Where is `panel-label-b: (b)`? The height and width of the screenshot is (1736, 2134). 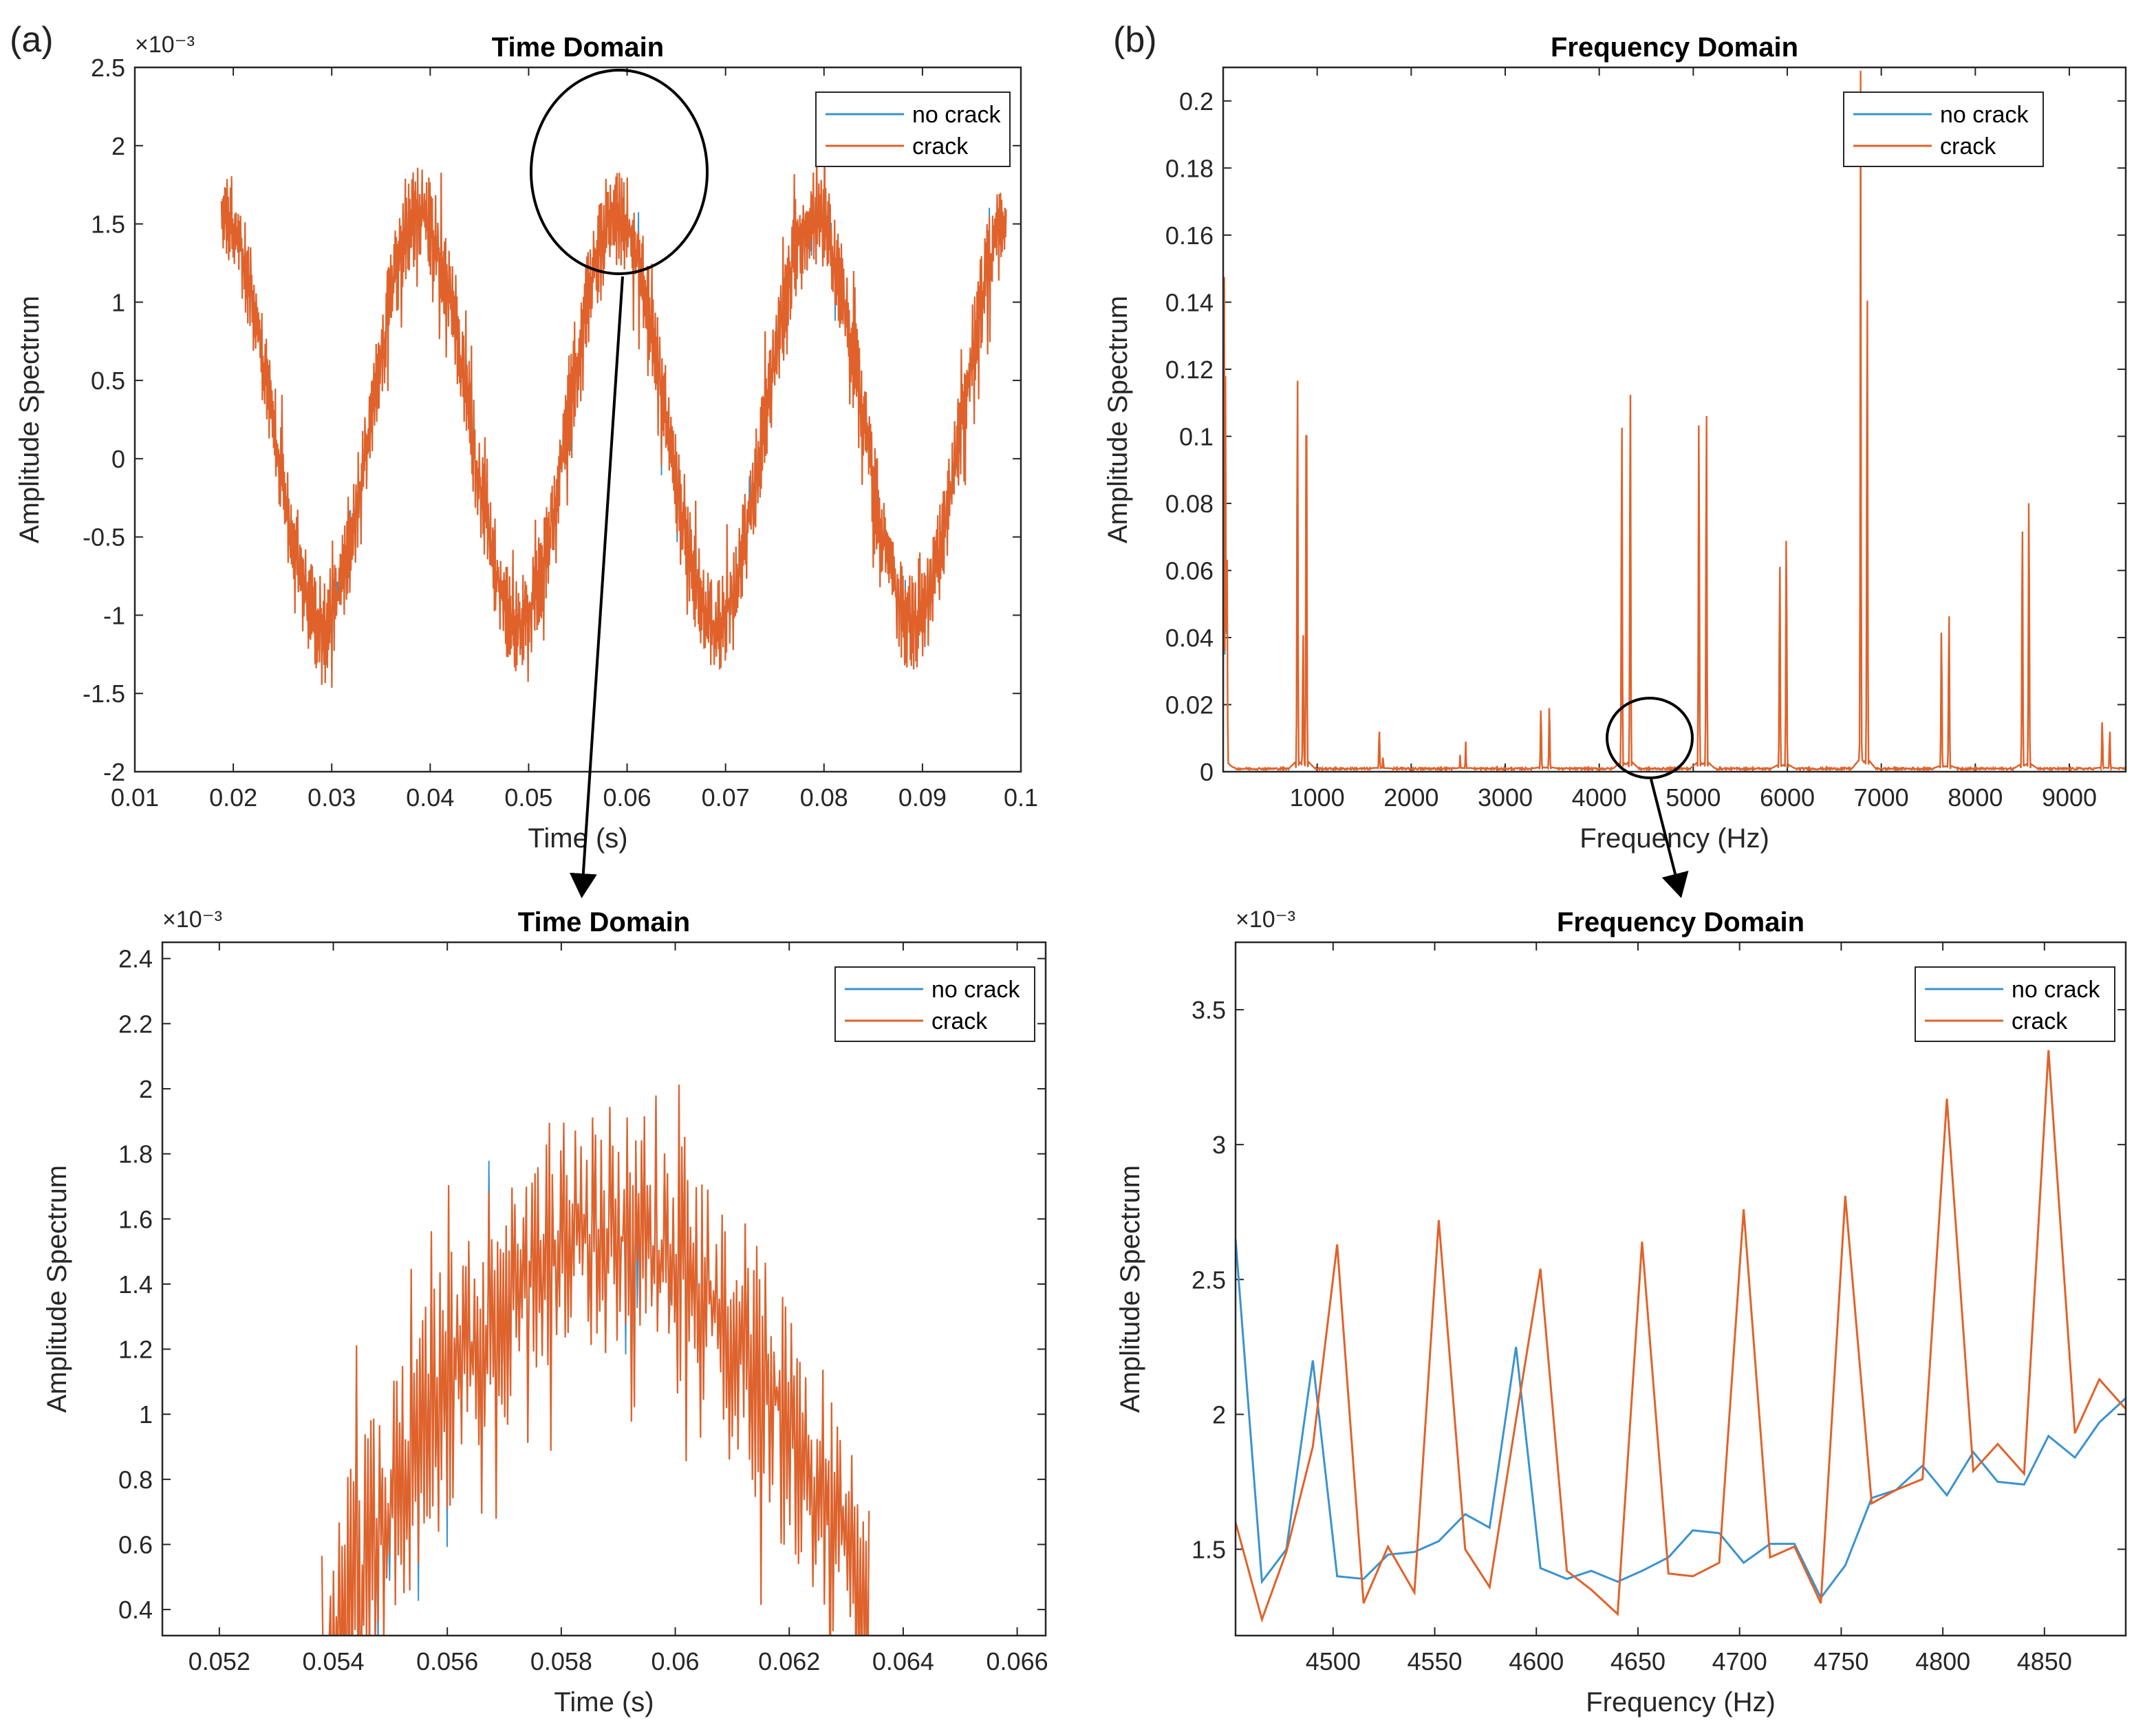
panel-label-b: (b) is located at coordinates (1135, 40).